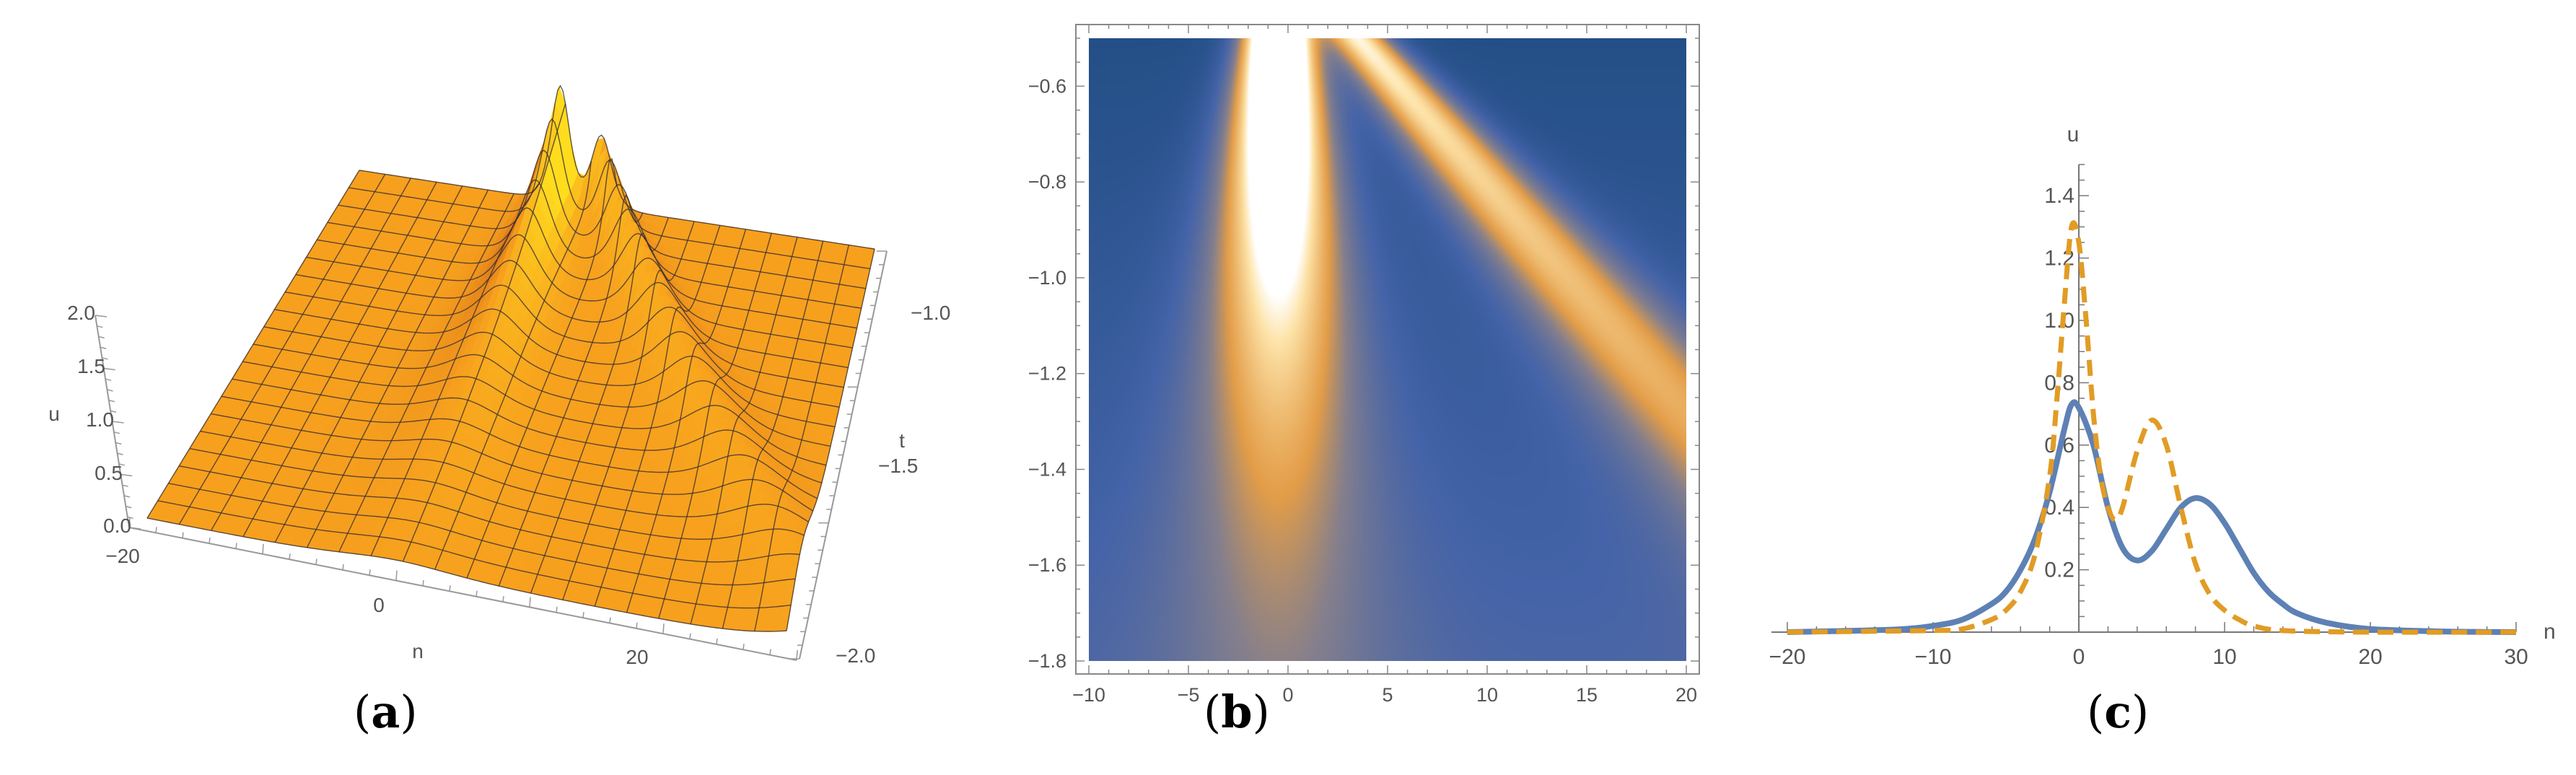 This screenshot has height=775, width=2576. What do you see at coordinates (418, 651) in the screenshot?
I see `n-axis-label: n` at bounding box center [418, 651].